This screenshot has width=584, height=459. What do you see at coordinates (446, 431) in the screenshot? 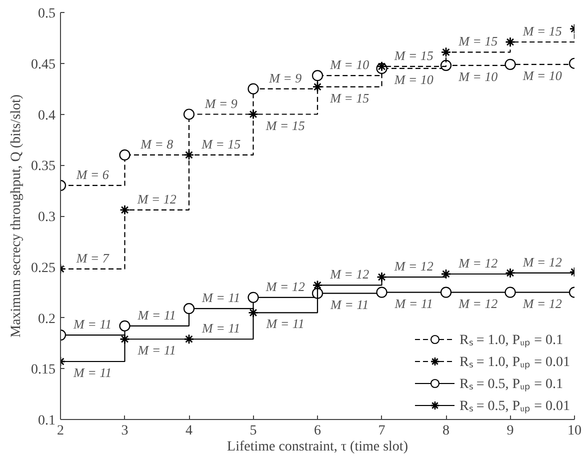
I see `x-tick-label: 8` at bounding box center [446, 431].